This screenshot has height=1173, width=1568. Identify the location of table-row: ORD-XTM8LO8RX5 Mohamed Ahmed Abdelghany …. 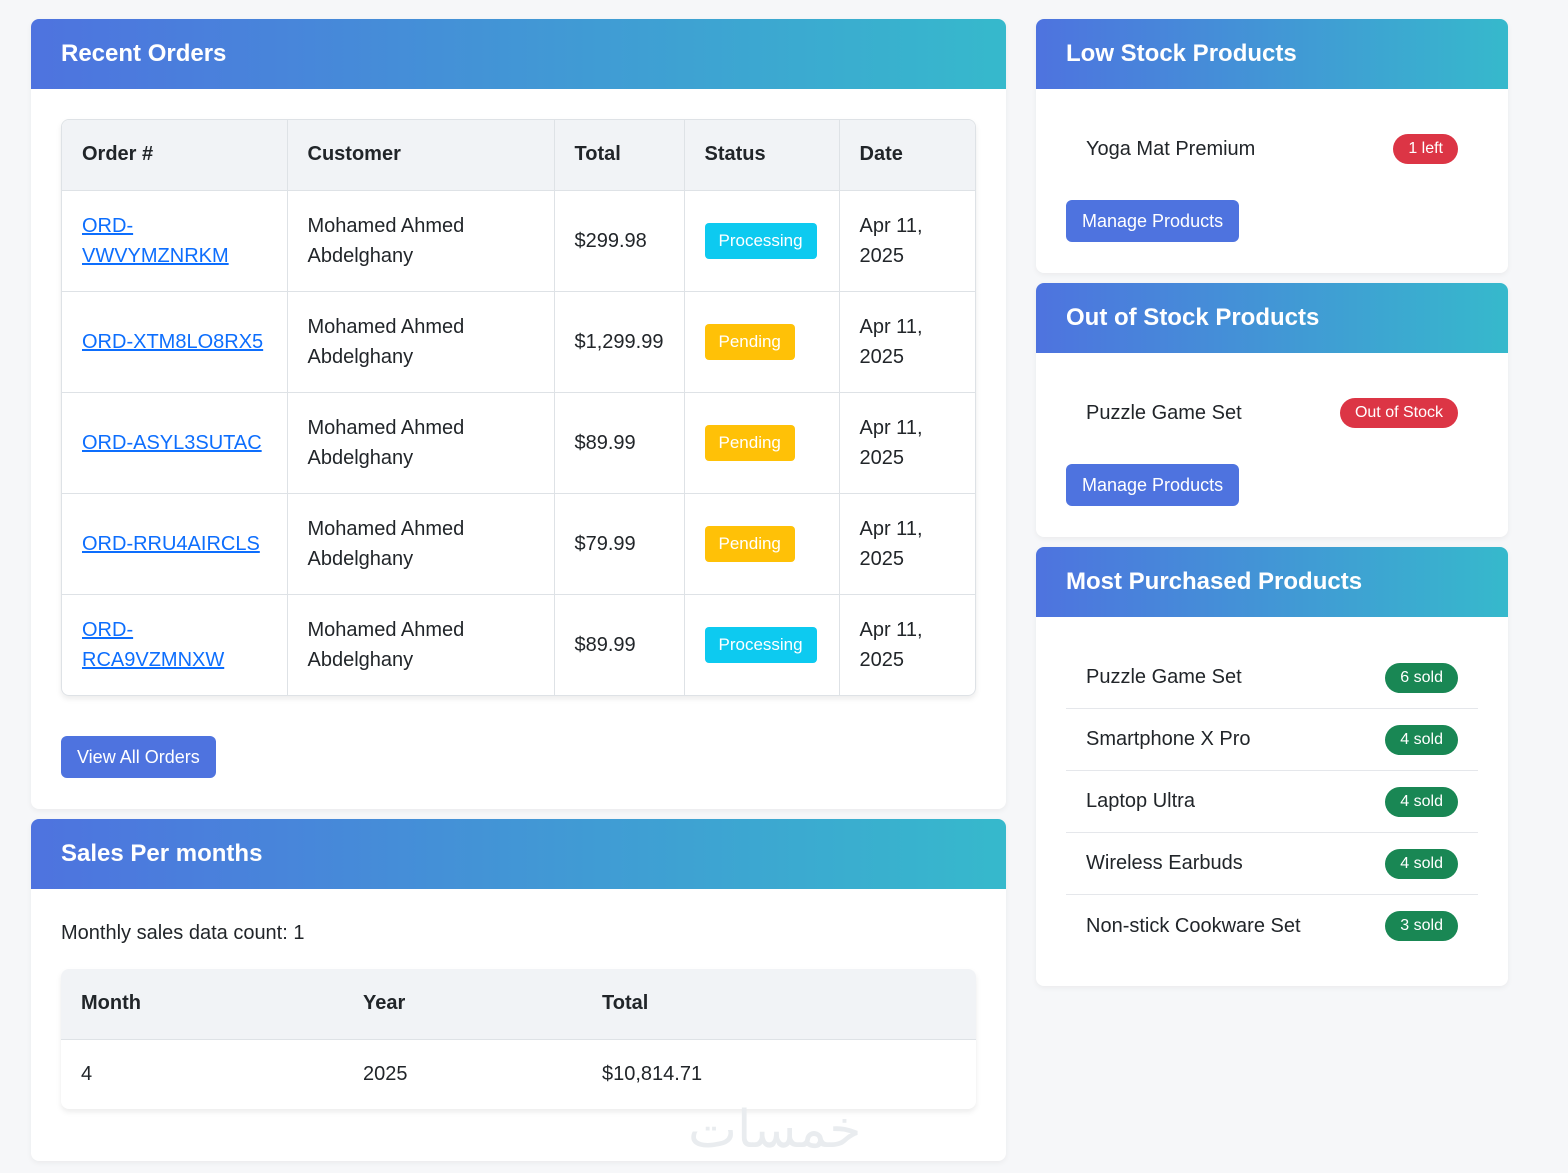
(518, 341).